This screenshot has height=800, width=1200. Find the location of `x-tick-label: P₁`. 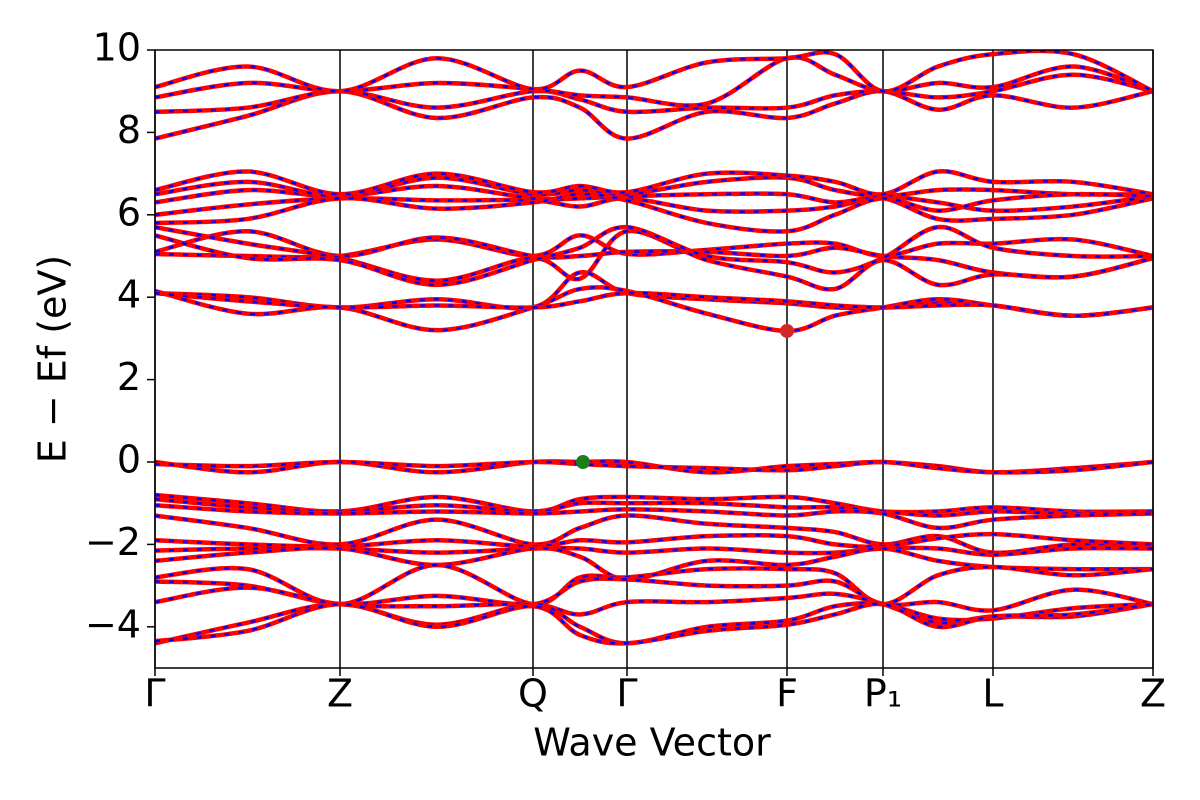

x-tick-label: P₁ is located at coordinates (883, 694).